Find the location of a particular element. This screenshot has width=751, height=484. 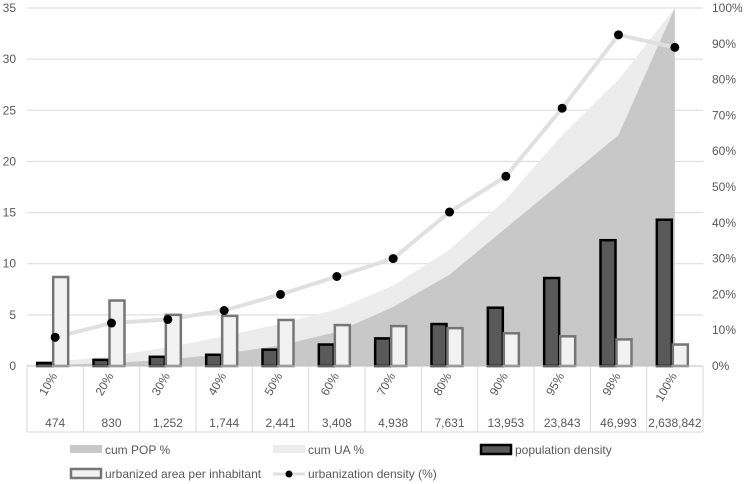

category-label: 40% is located at coordinates (217, 384).